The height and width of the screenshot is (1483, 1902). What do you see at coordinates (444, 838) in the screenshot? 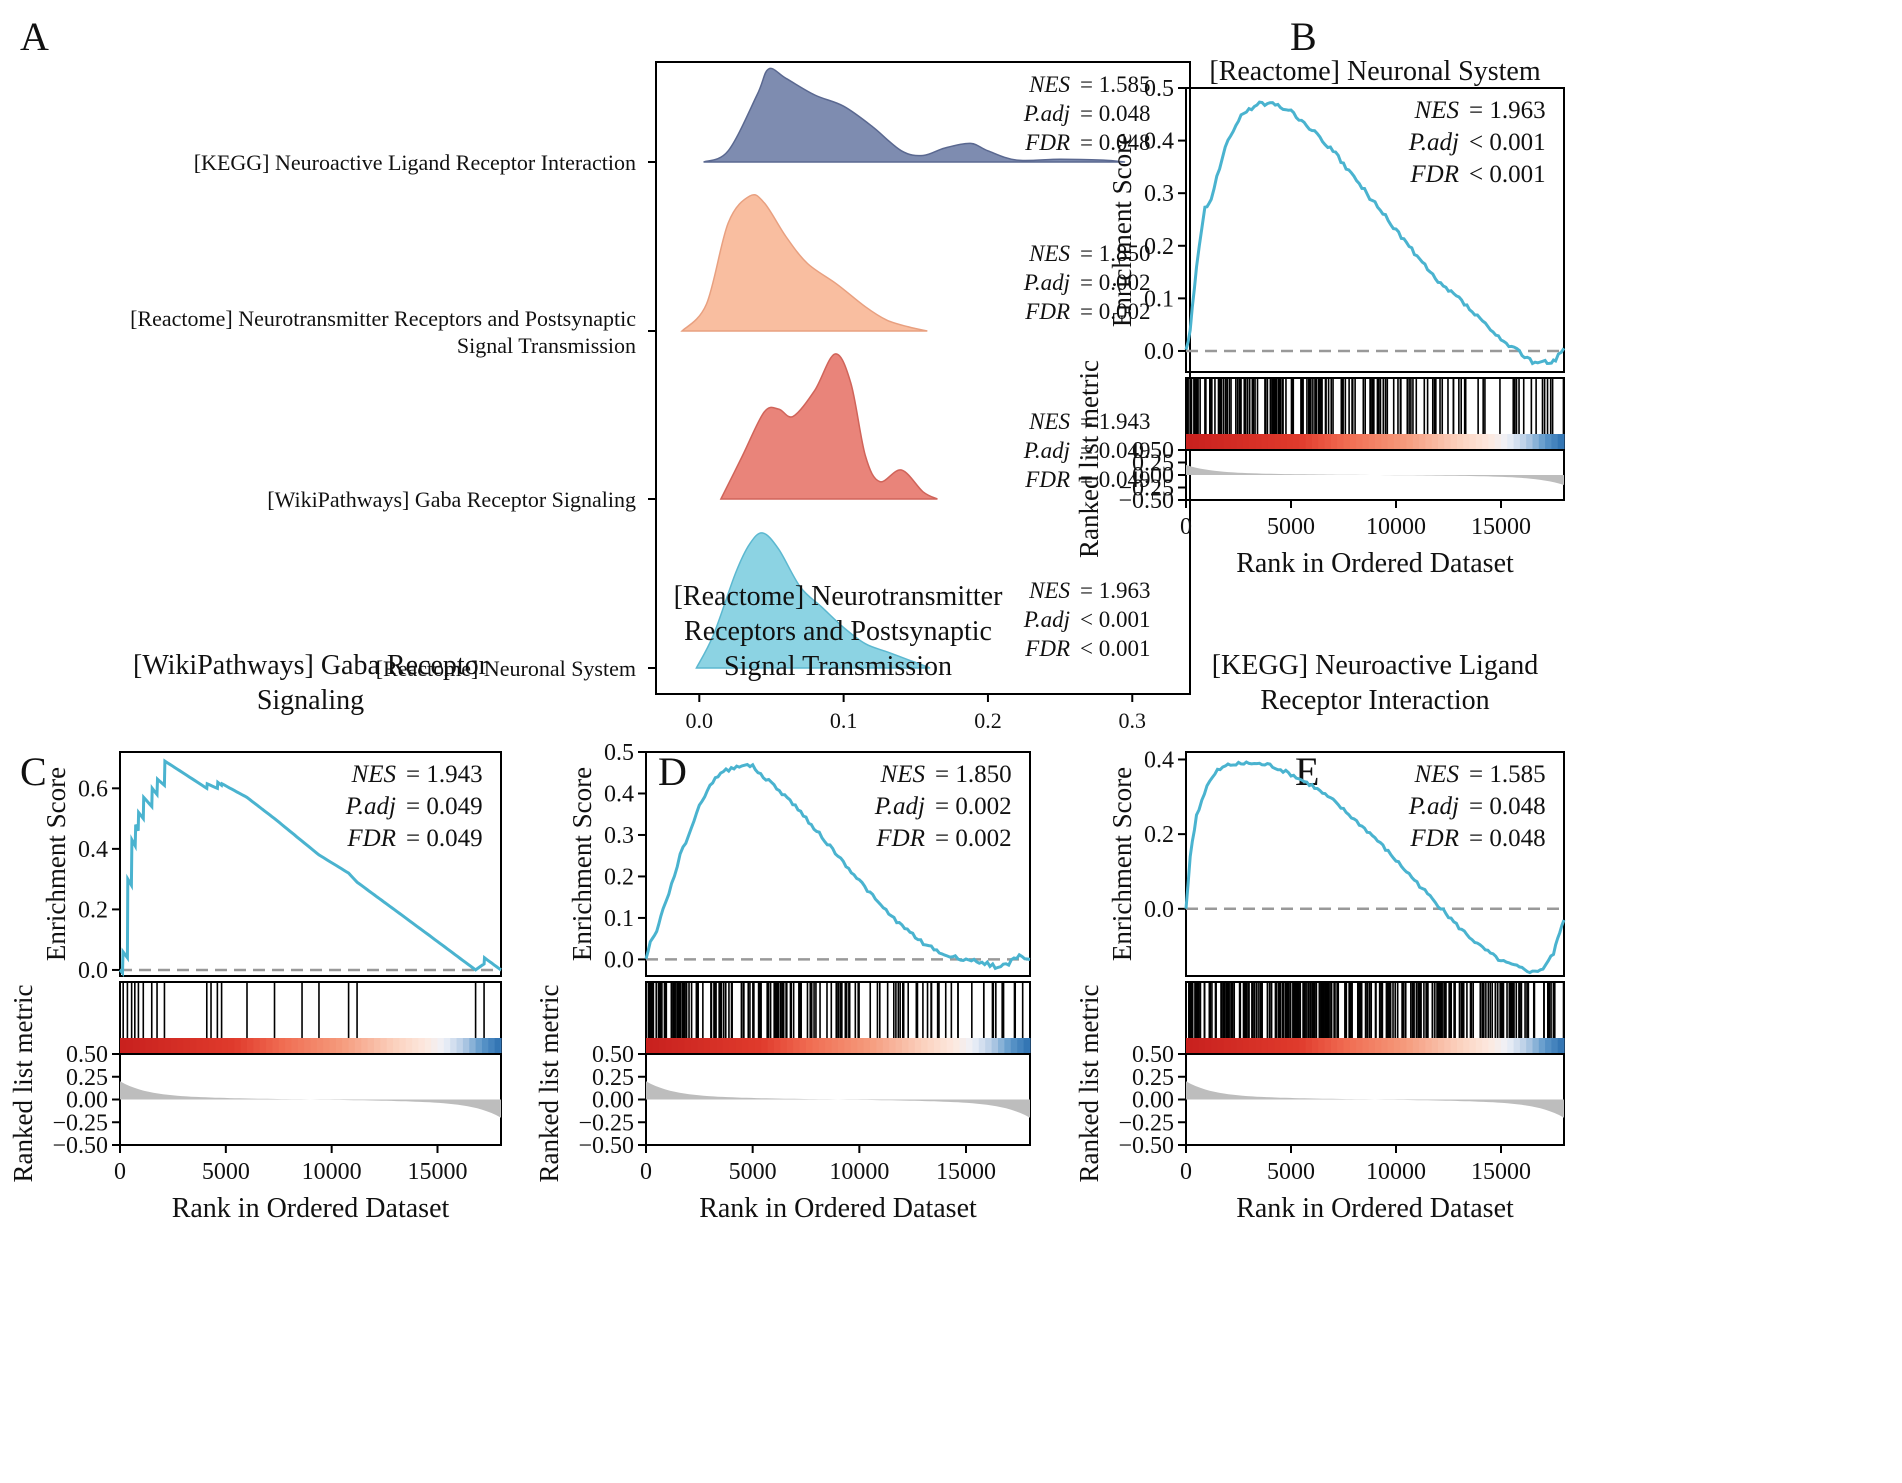
I see `stat-value: = 0.049` at bounding box center [444, 838].